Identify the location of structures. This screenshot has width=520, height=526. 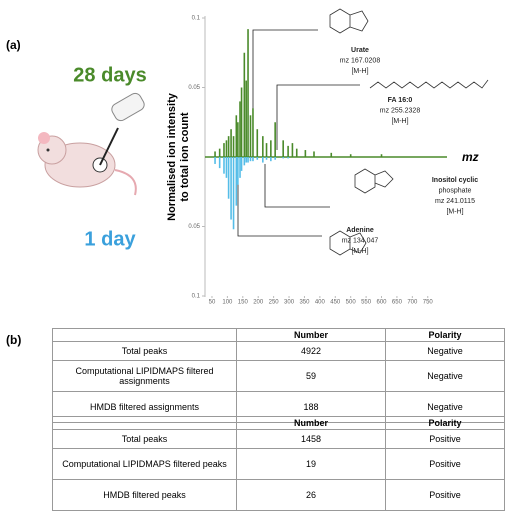
(409, 132).